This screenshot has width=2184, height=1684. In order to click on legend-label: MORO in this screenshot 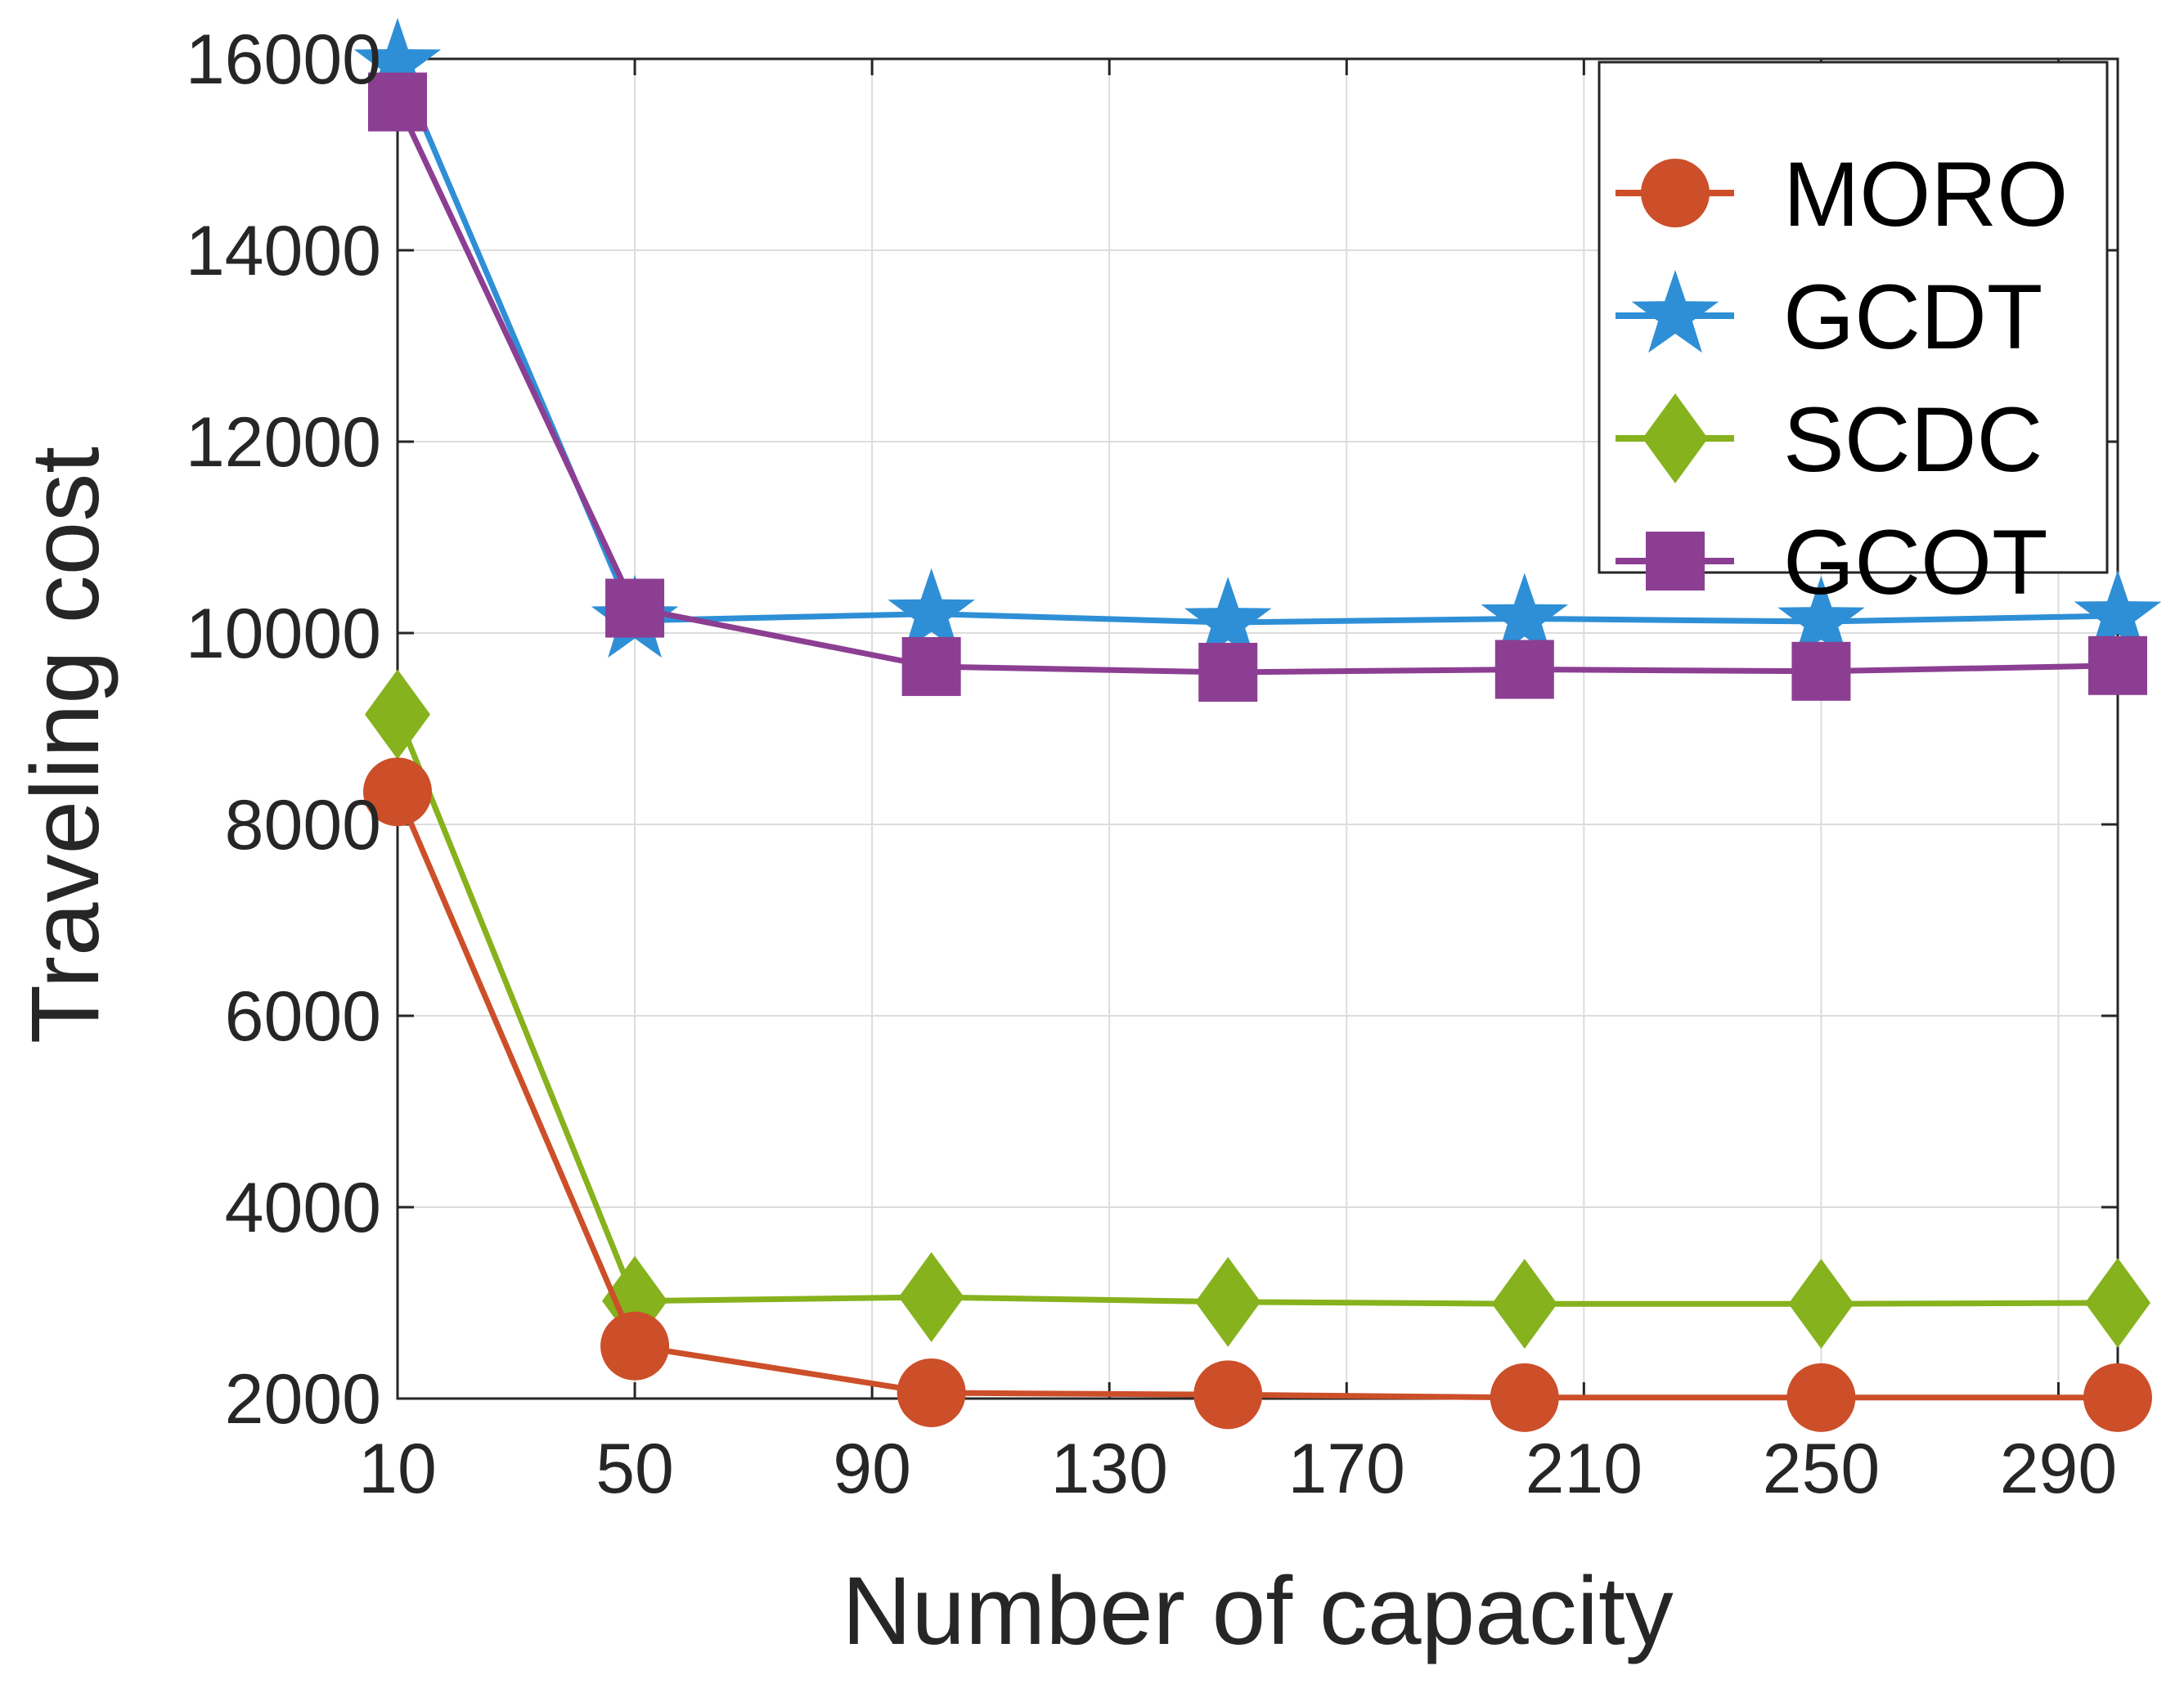, I will do `click(1926, 194)`.